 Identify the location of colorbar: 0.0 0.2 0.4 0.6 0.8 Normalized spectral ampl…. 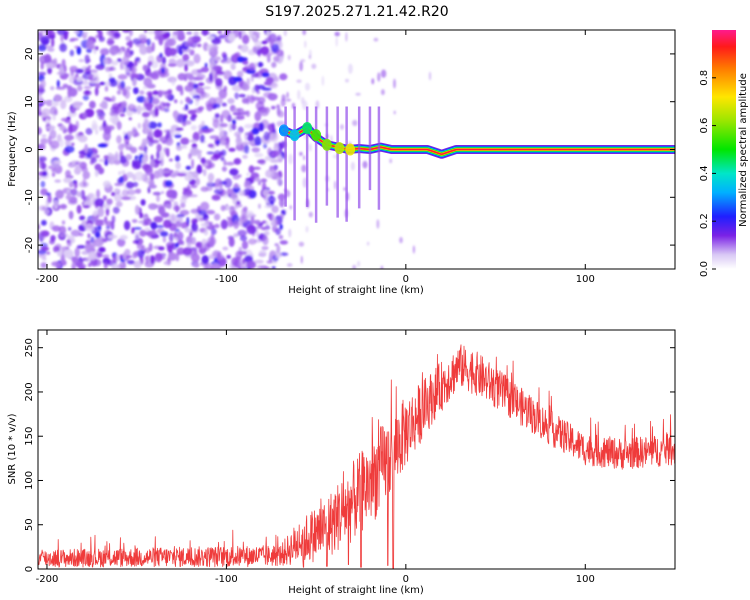
(724, 153).